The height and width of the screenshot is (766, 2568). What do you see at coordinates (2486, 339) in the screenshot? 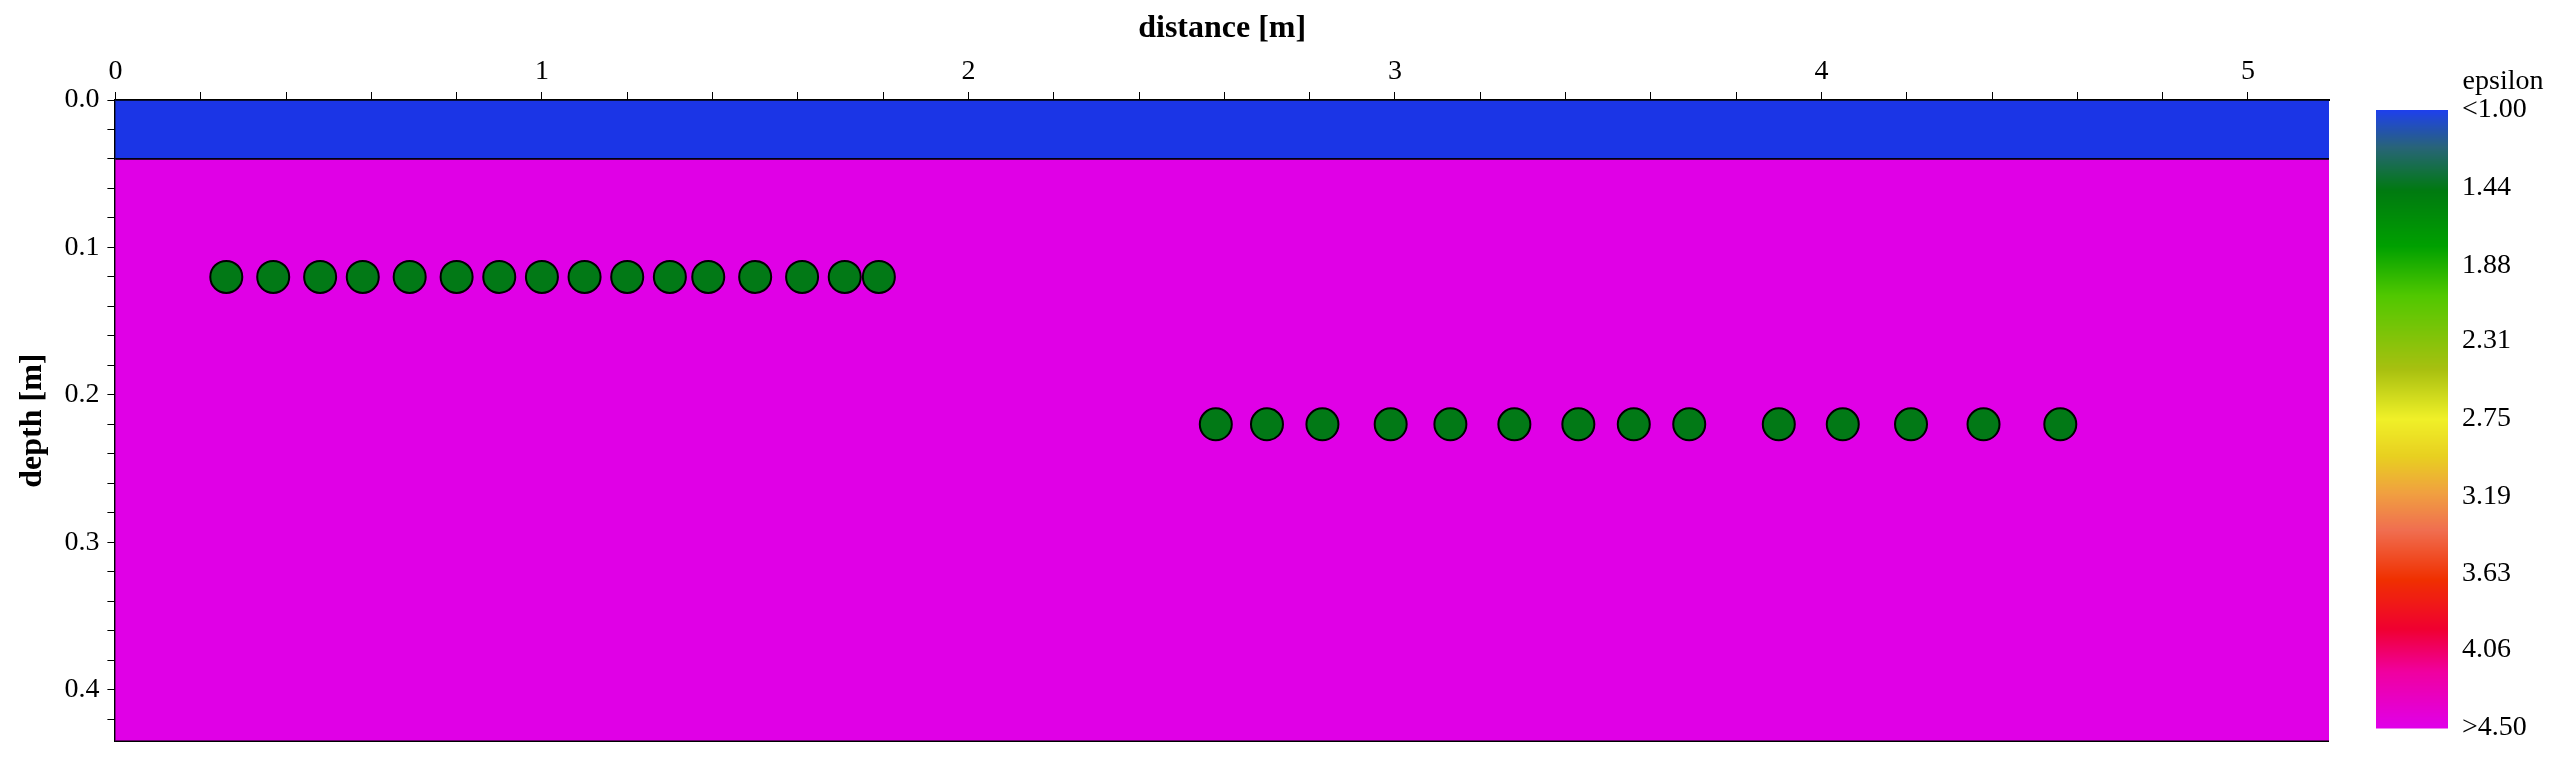
I see `color-bar-label: 2.31` at bounding box center [2486, 339].